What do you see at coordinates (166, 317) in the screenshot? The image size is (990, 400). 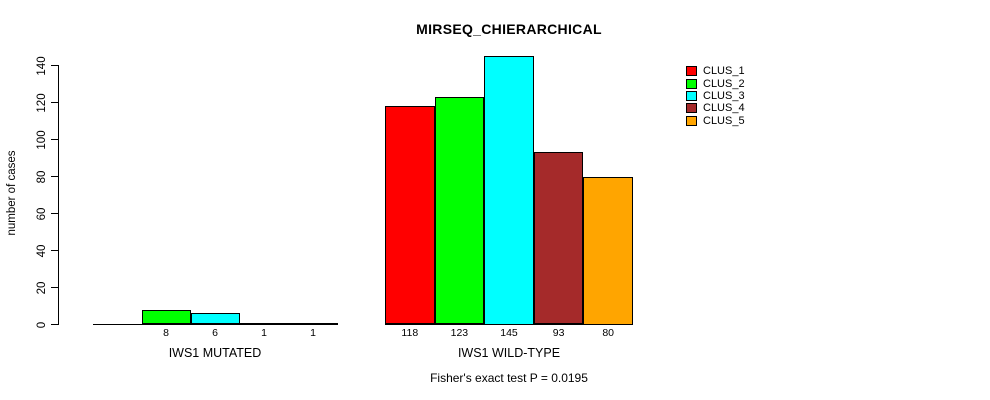 I see `bar-clus_2-group1` at bounding box center [166, 317].